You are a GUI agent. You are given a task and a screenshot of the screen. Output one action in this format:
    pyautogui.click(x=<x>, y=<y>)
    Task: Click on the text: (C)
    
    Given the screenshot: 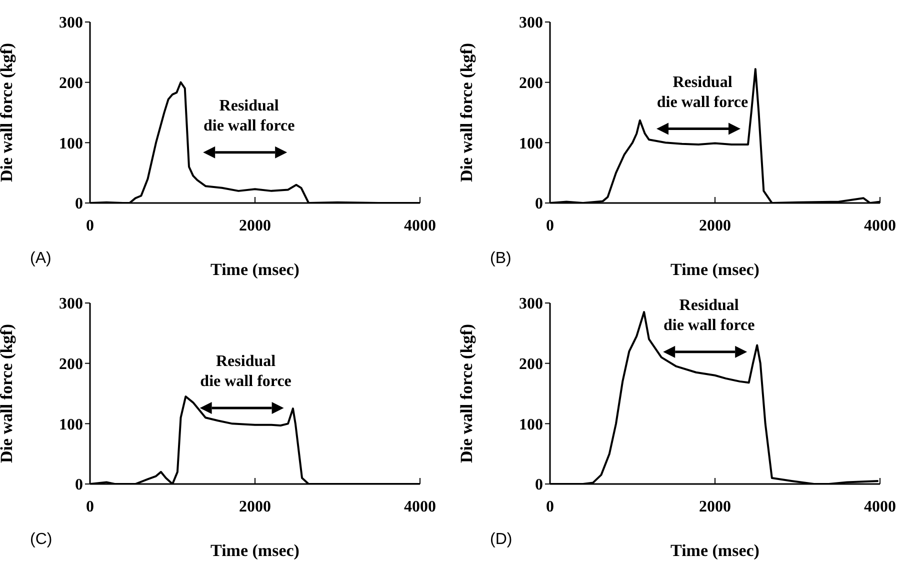 What is the action you would take?
    pyautogui.click(x=41, y=539)
    